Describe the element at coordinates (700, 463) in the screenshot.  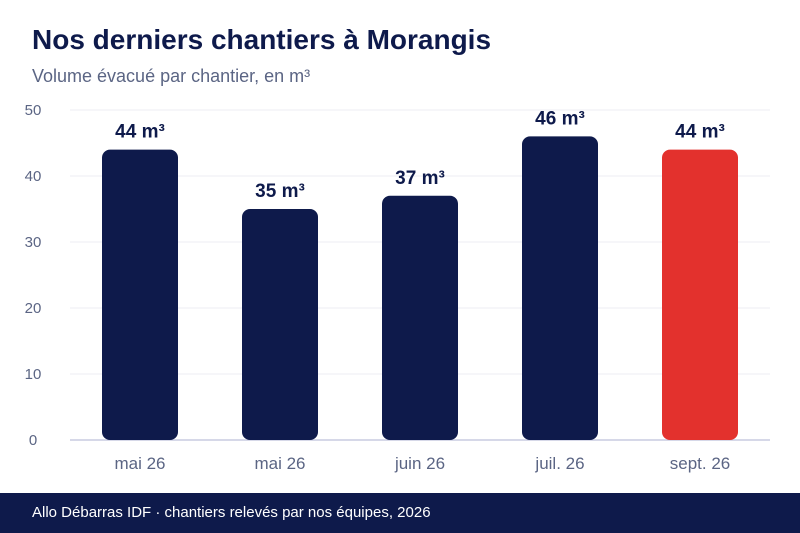
I see `x-tick-label: sept. 26` at that location.